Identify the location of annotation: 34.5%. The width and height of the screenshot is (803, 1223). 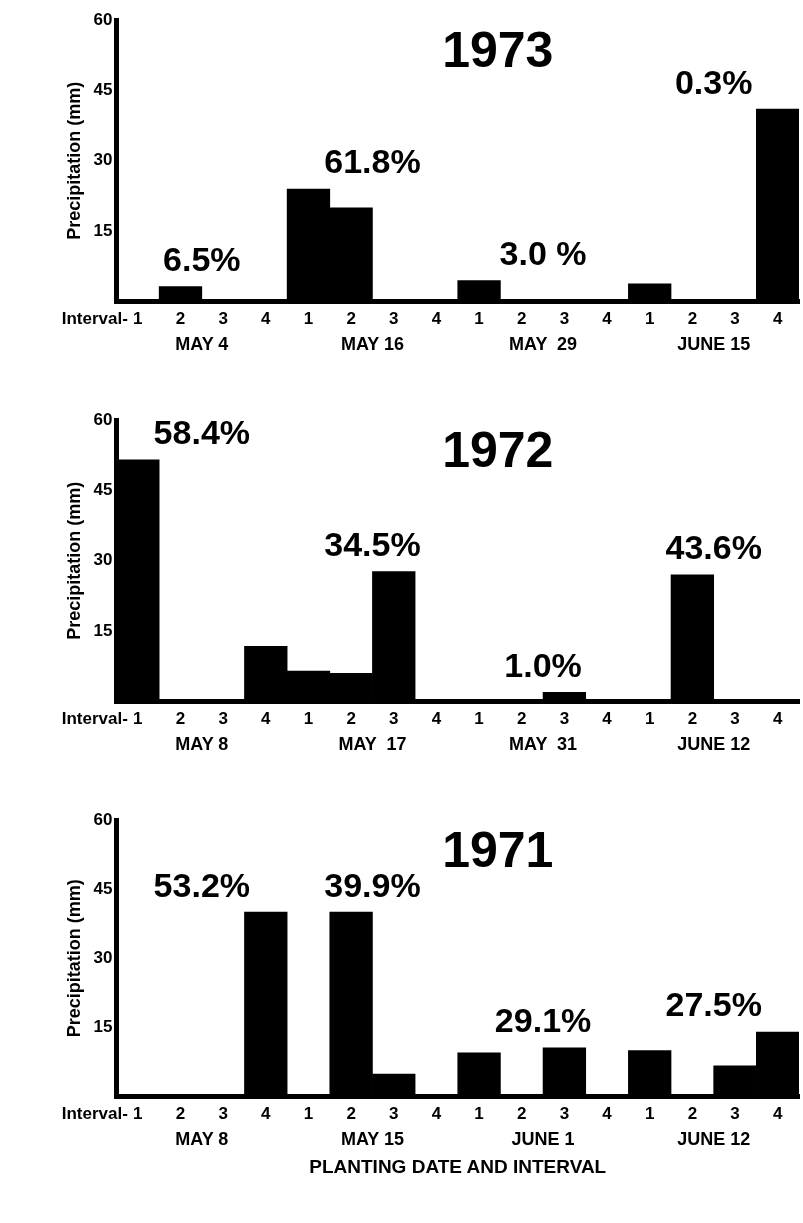
(372, 543).